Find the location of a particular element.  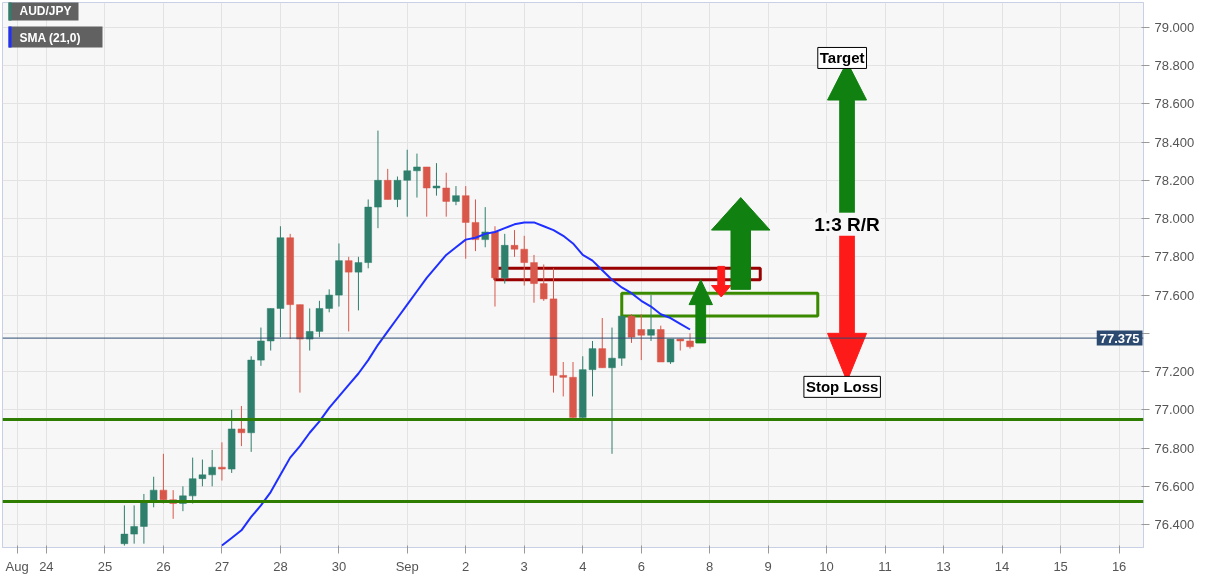

x-tick-label: 6 is located at coordinates (641, 566).